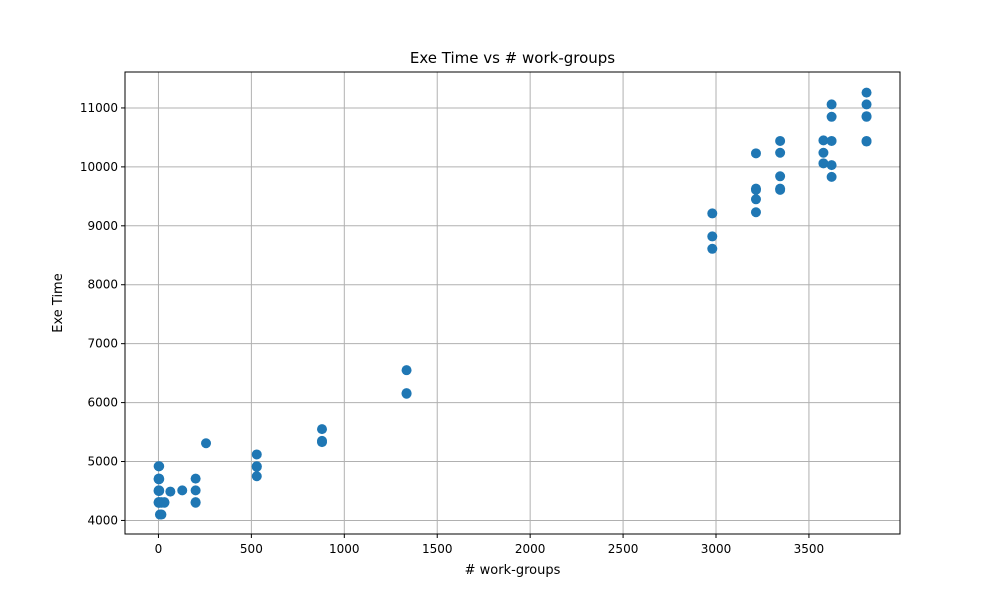 The height and width of the screenshot is (604, 1000). I want to click on x-tick-label: 1500, so click(437, 549).